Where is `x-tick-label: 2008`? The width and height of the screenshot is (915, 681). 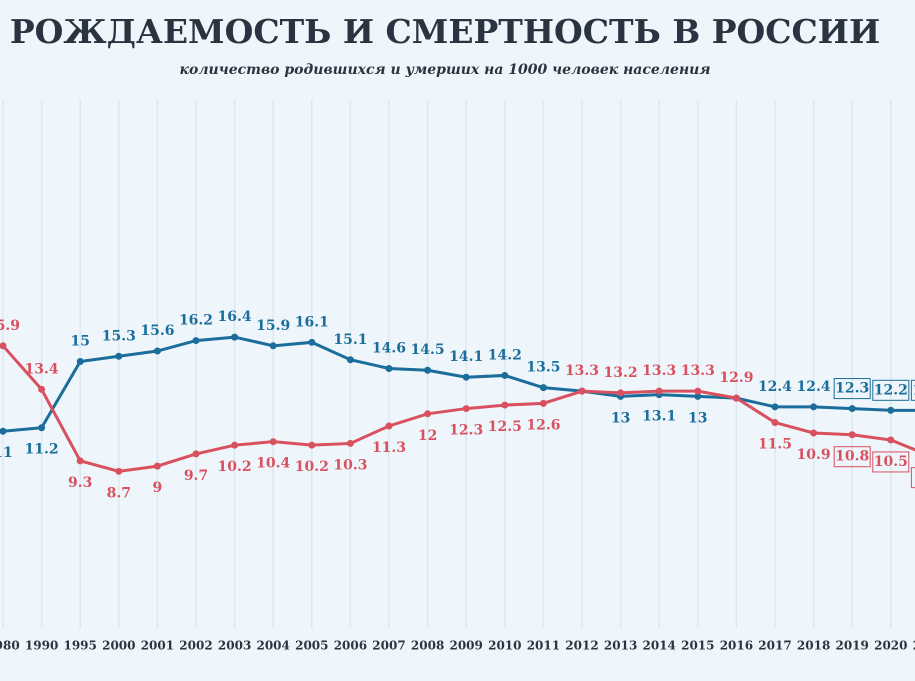
x-tick-label: 2008 is located at coordinates (427, 646).